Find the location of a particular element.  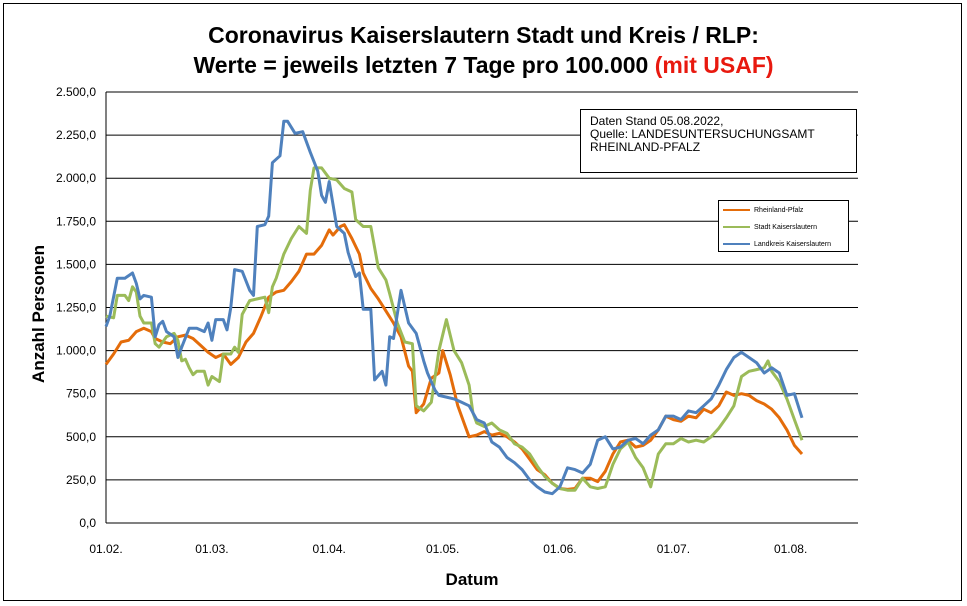

x-tick-label: 01.08. is located at coordinates (790, 549).